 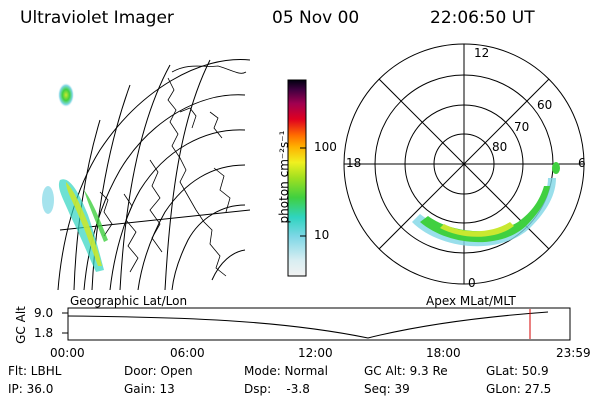 What do you see at coordinates (406, 371) in the screenshot?
I see `info-gc-alt: GC Alt: 9.3 Re` at bounding box center [406, 371].